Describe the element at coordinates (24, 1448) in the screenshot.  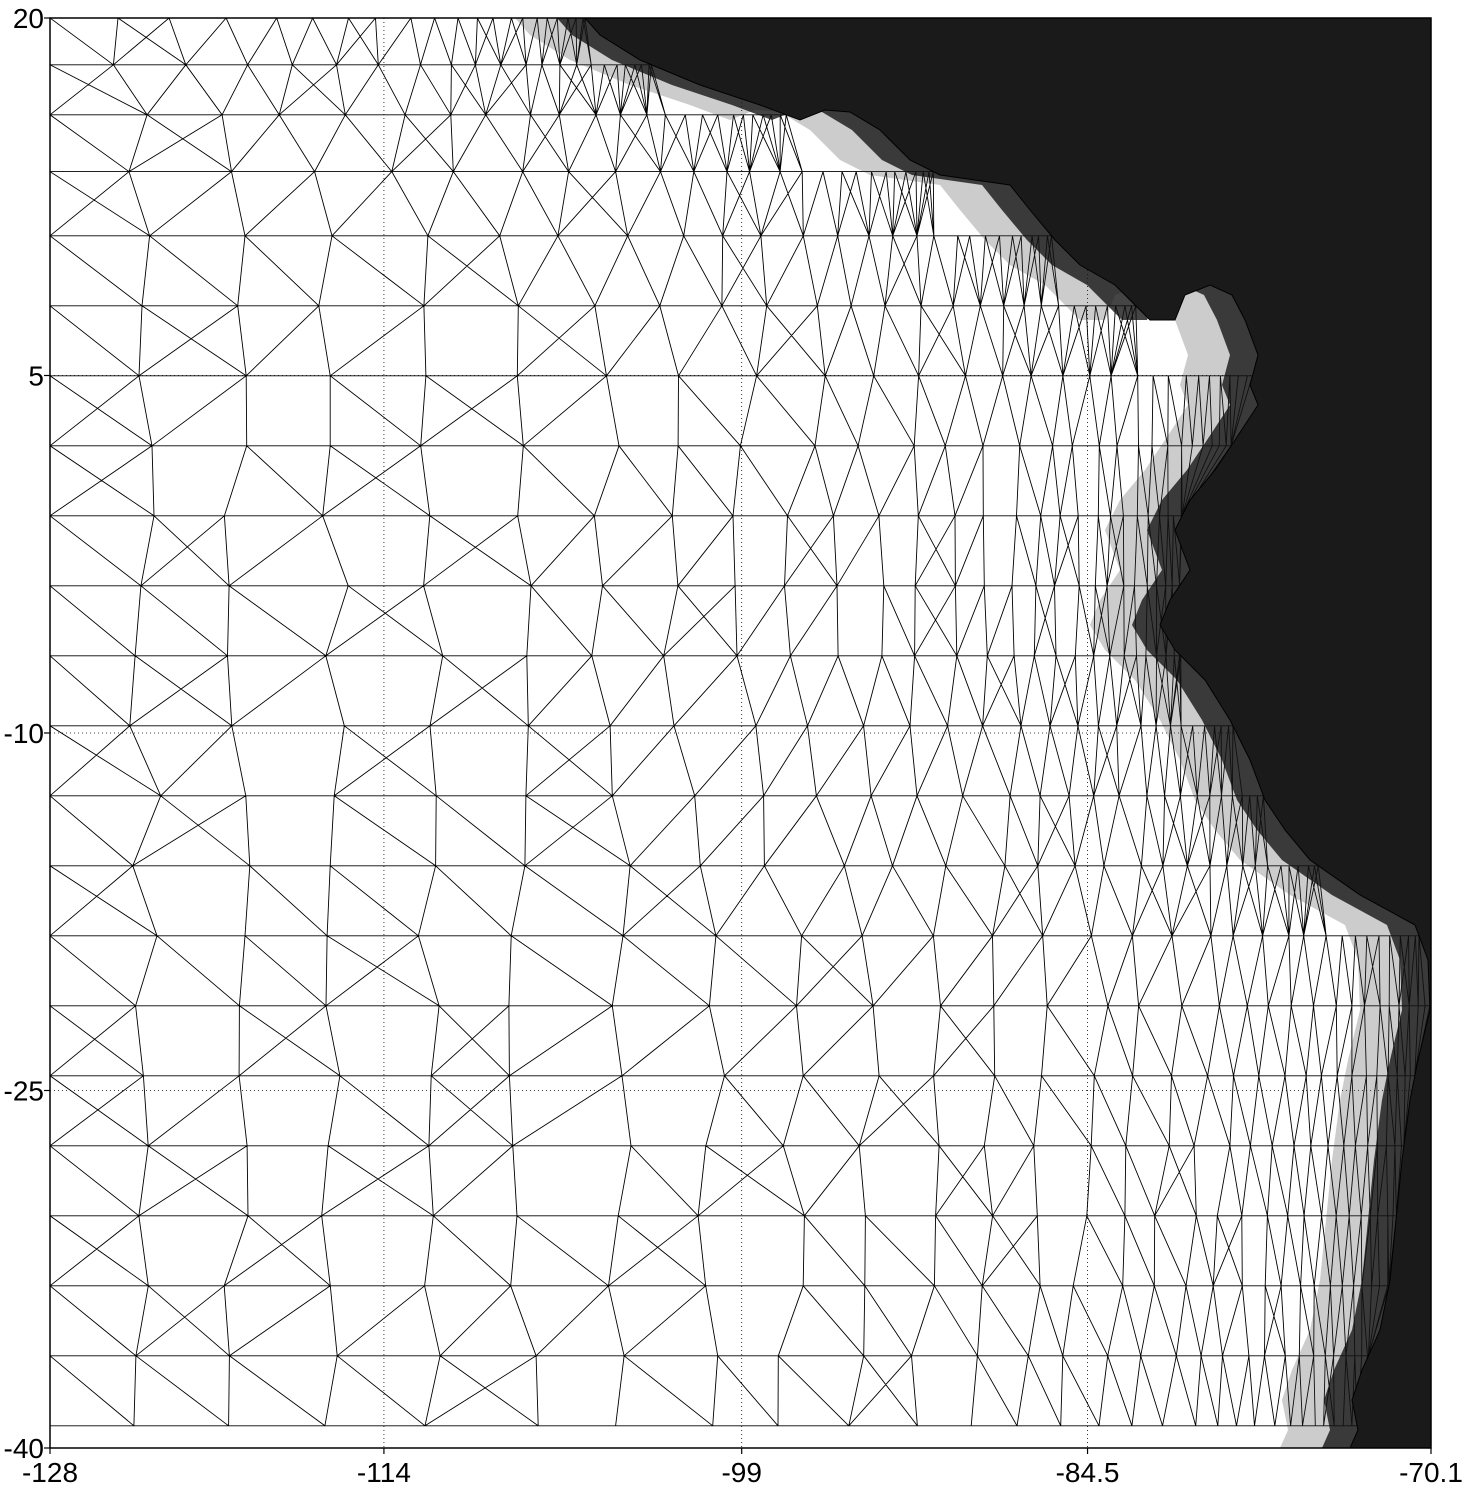
I see `y-tick-label: -40` at that location.